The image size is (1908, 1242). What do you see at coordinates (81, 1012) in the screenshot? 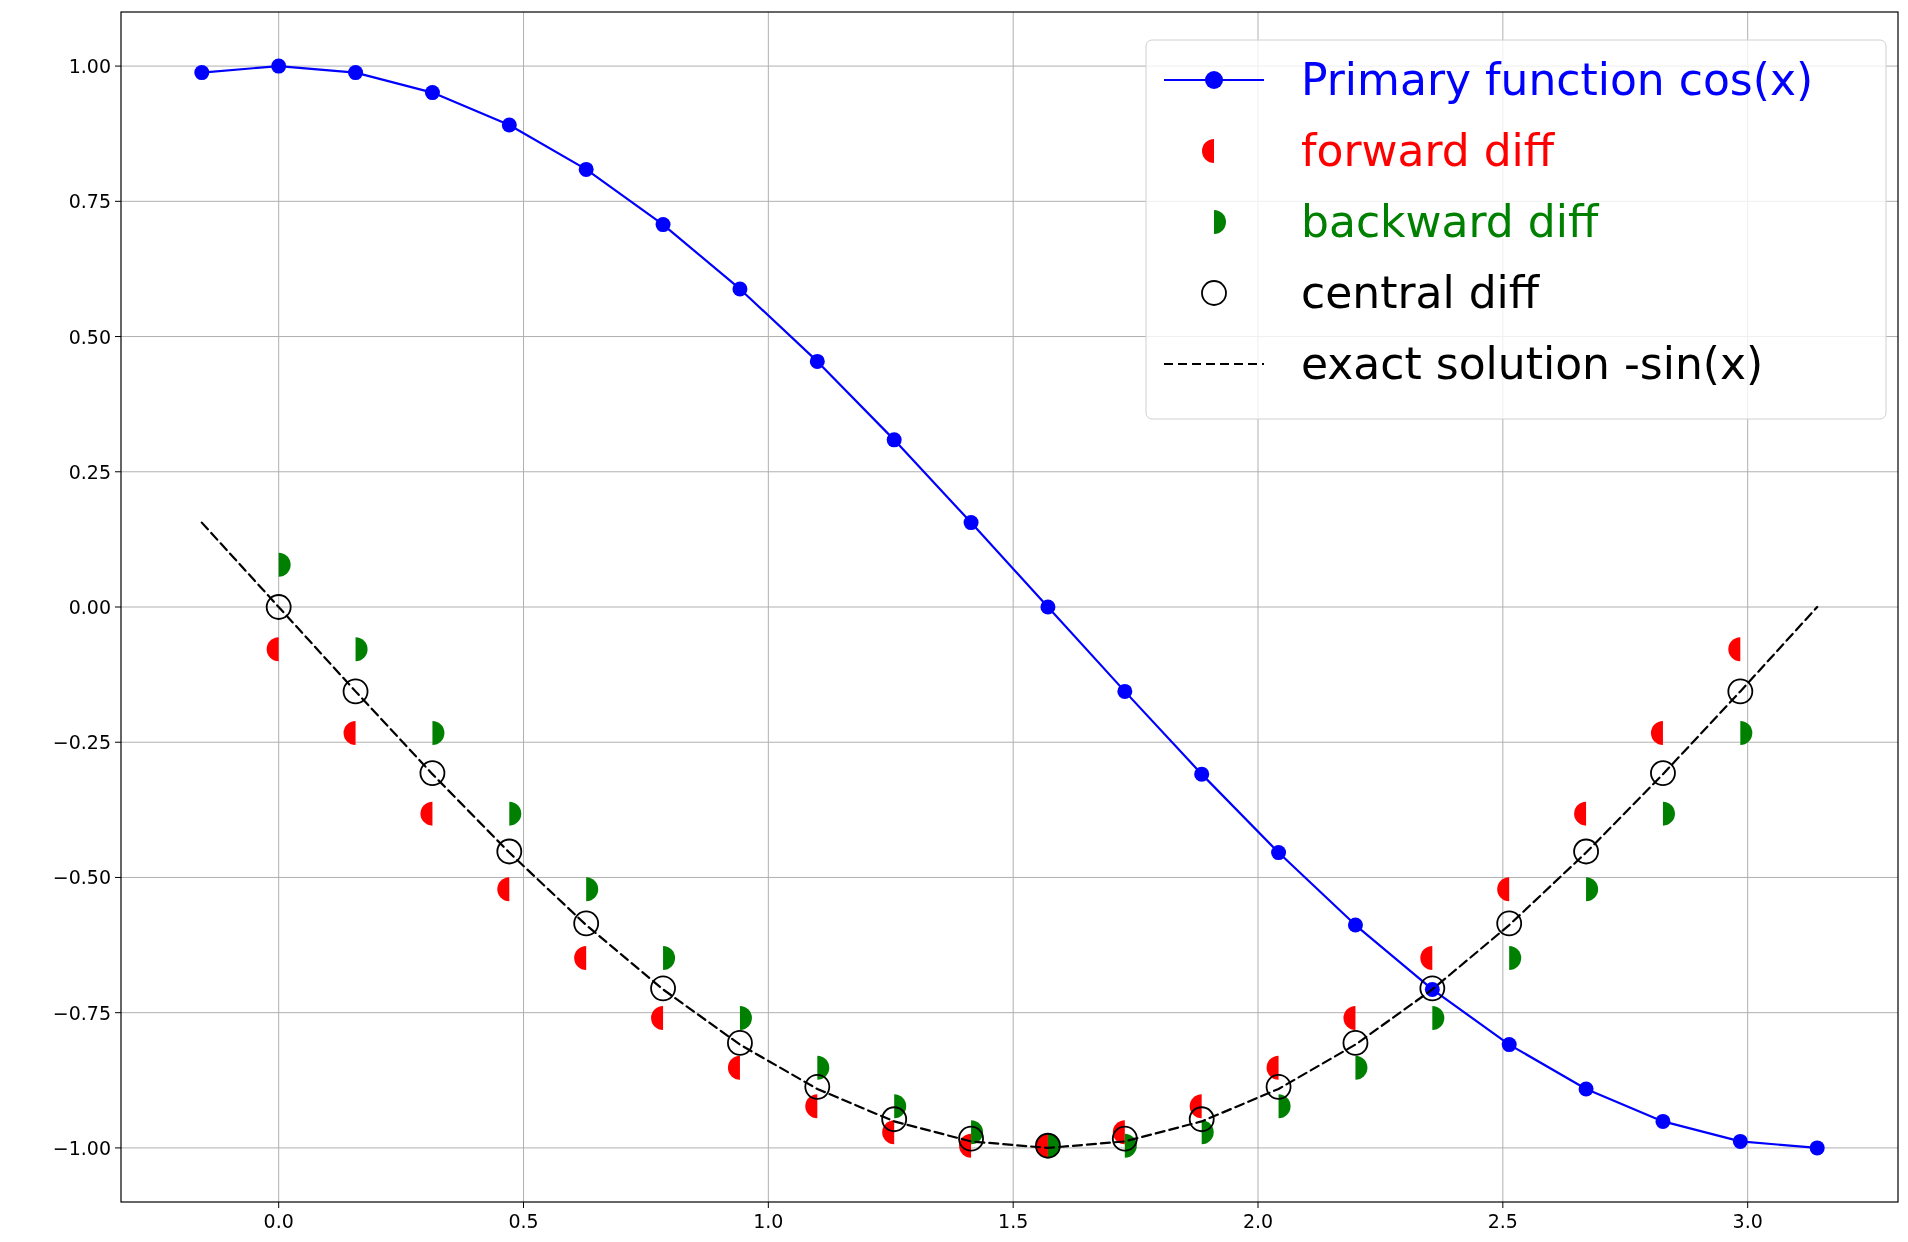
I see `y-tick-label: −0.75` at bounding box center [81, 1012].